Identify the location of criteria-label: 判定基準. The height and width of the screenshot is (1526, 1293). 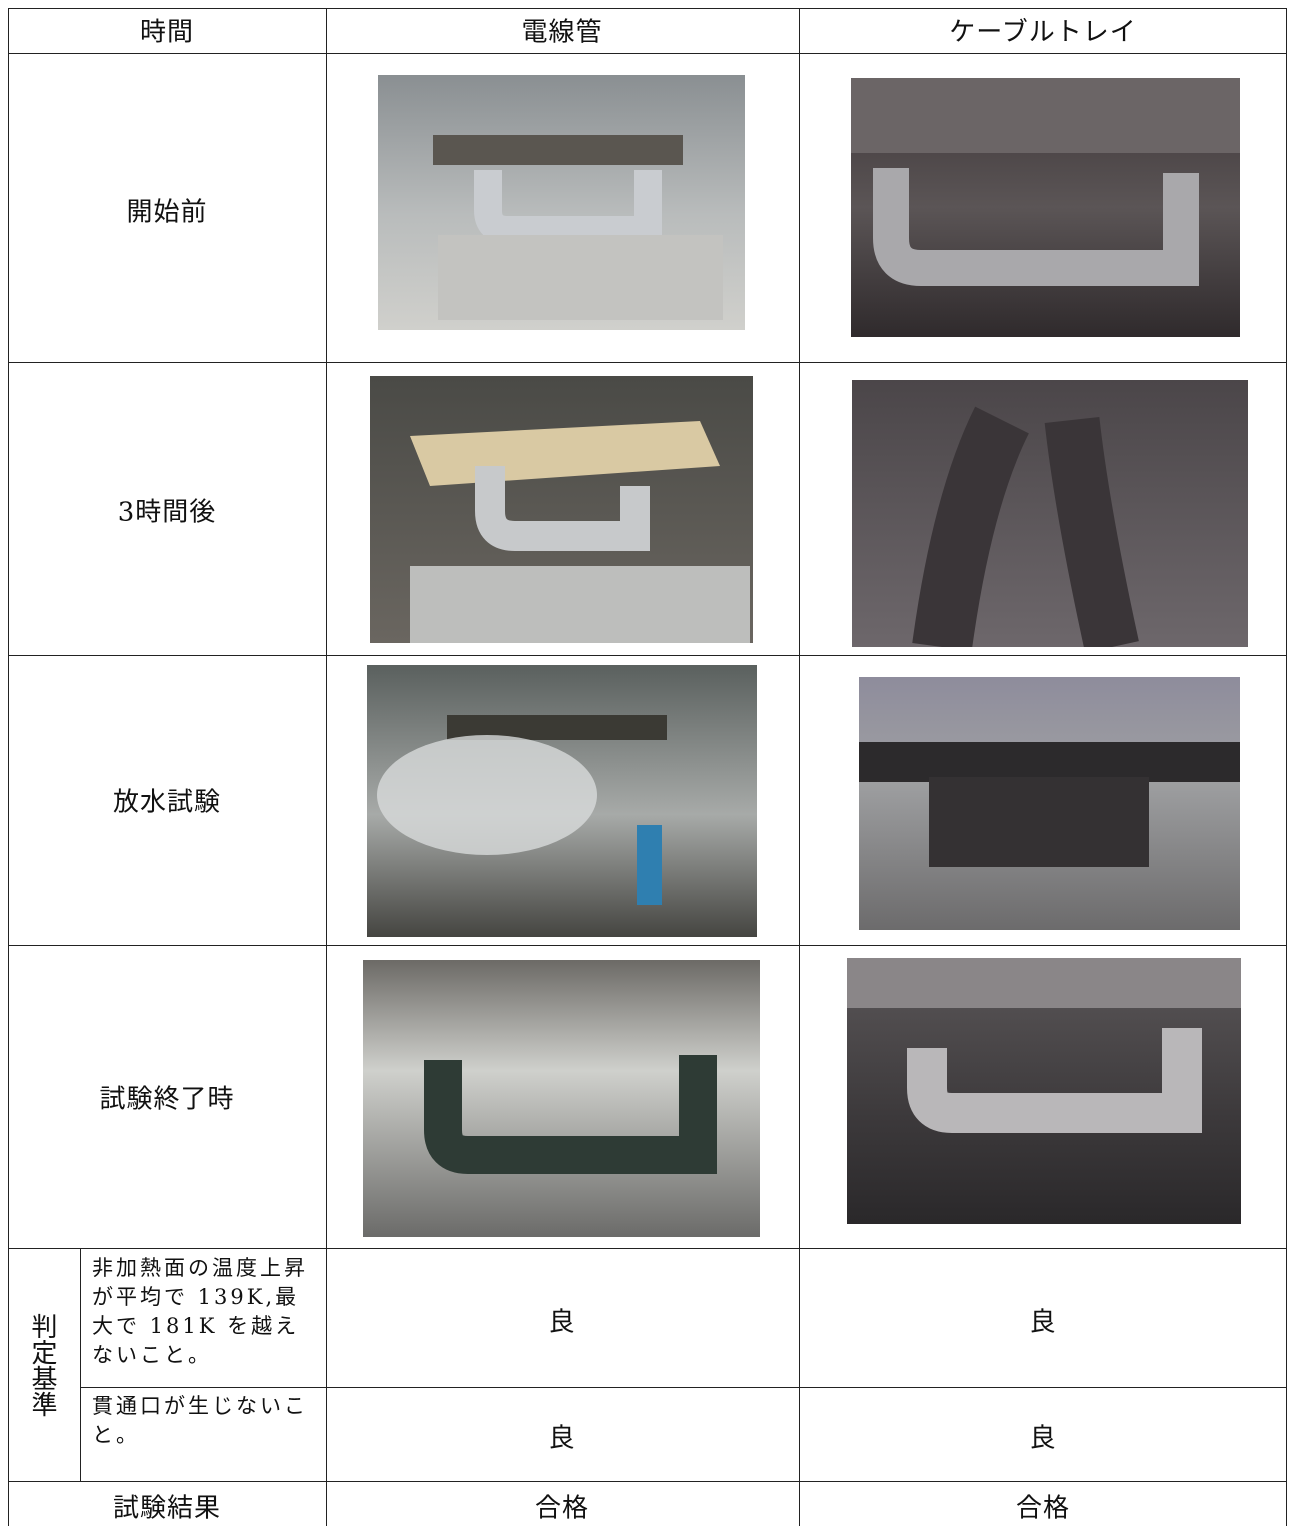
(42, 1365).